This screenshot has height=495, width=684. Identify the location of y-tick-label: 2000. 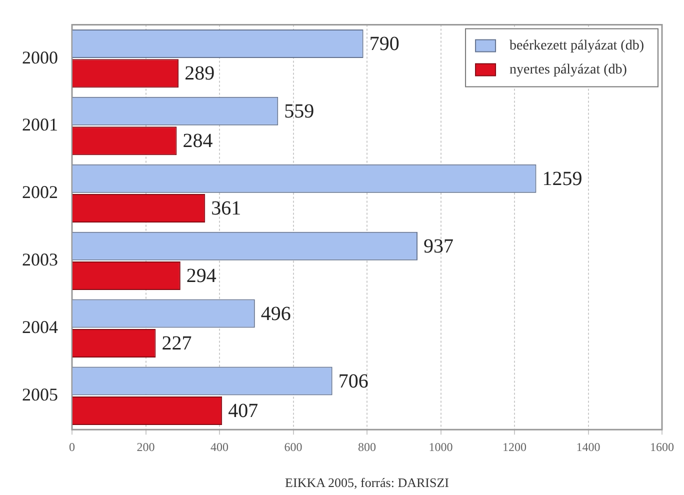
(40, 57).